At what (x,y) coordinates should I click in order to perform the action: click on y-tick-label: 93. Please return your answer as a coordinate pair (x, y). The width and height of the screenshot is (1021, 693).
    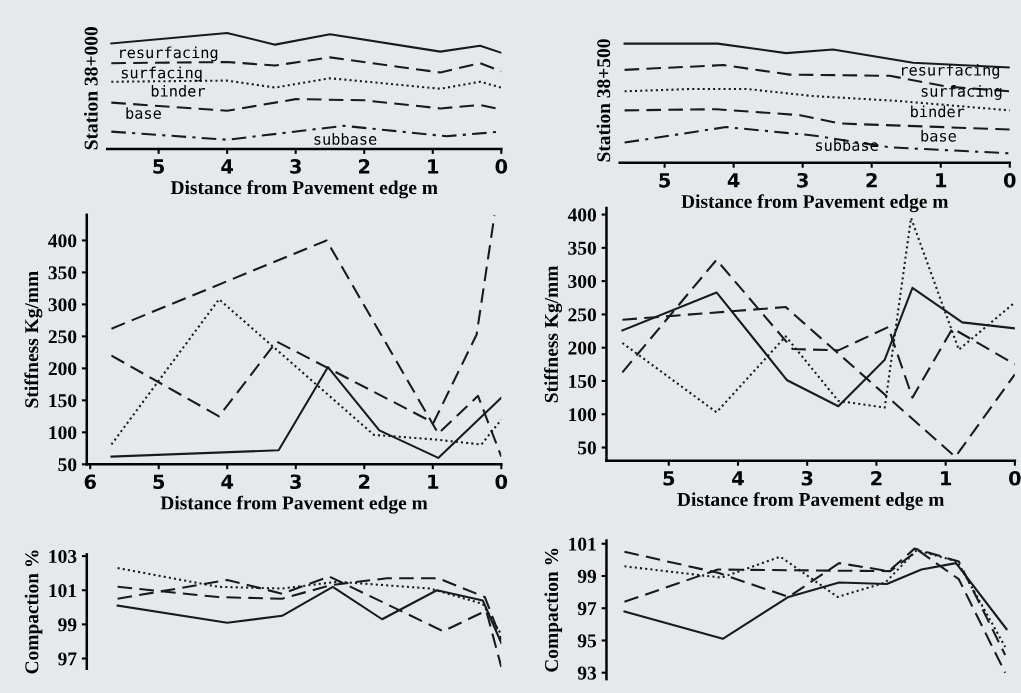
    Looking at the image, I should click on (587, 673).